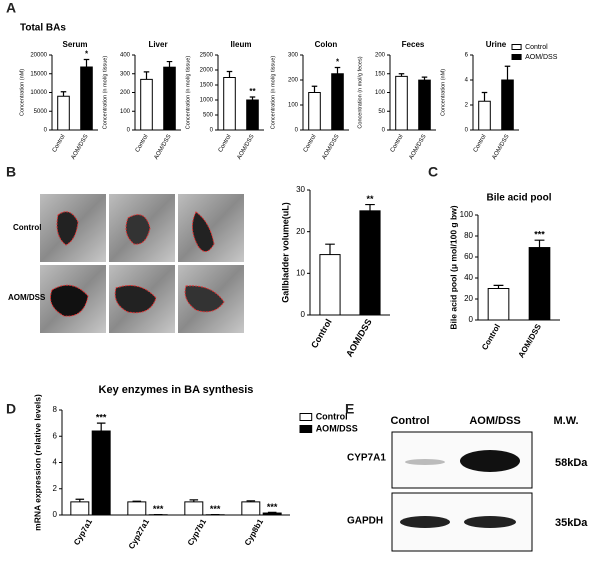 The width and height of the screenshot is (600, 566). Describe the element at coordinates (38, 56) in the screenshot. I see `y-tick-label: 20000` at that location.